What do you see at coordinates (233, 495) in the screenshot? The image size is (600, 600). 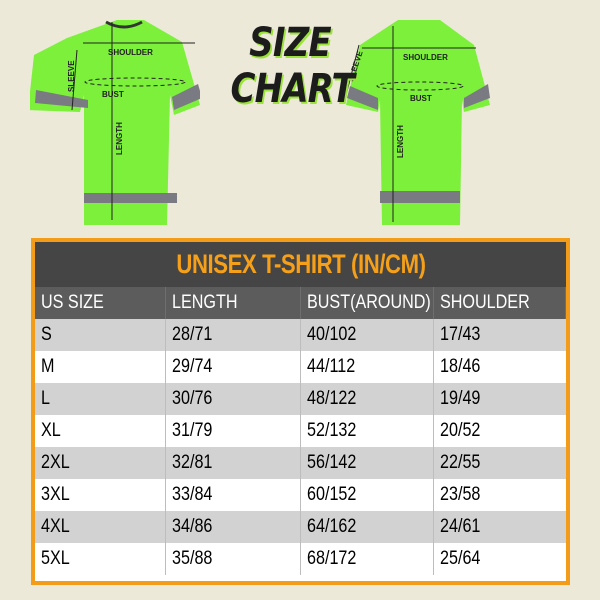 I see `table-cell: 33/84` at bounding box center [233, 495].